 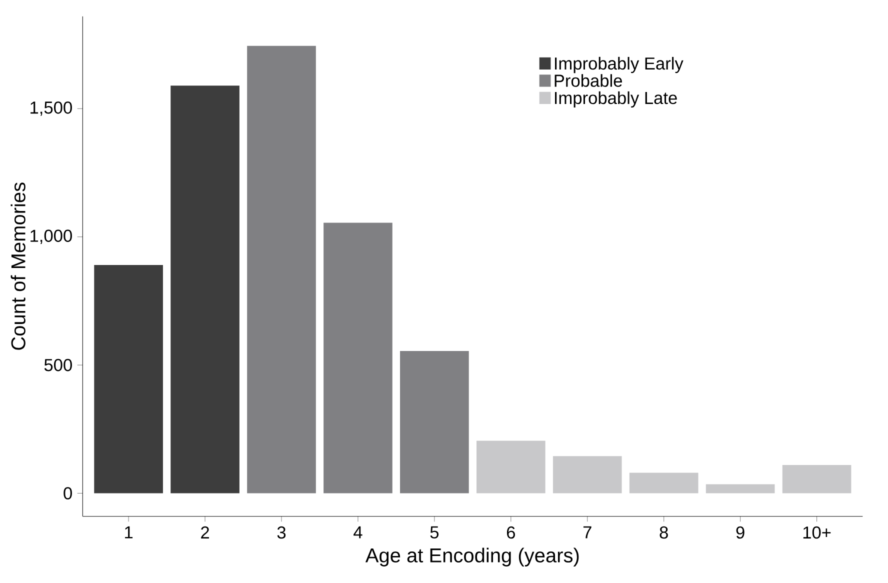 I want to click on y-tick-label: 1,500, so click(x=51, y=108).